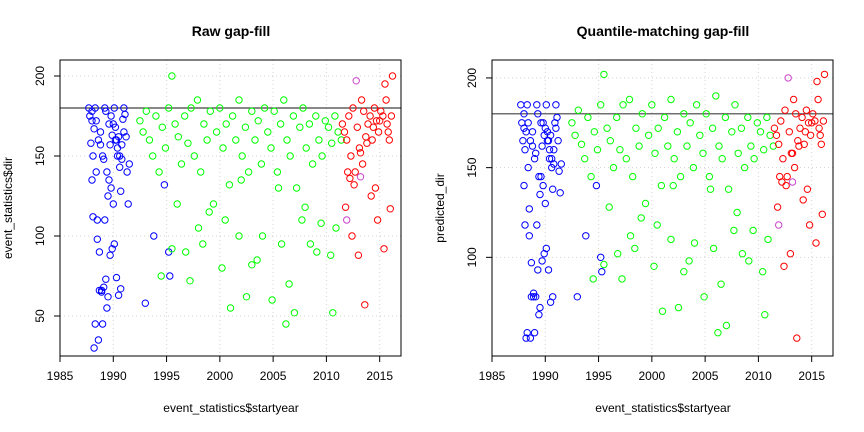 The image size is (864, 432). Describe the element at coordinates (219, 376) in the screenshot. I see `x-tick-label: 2000` at that location.